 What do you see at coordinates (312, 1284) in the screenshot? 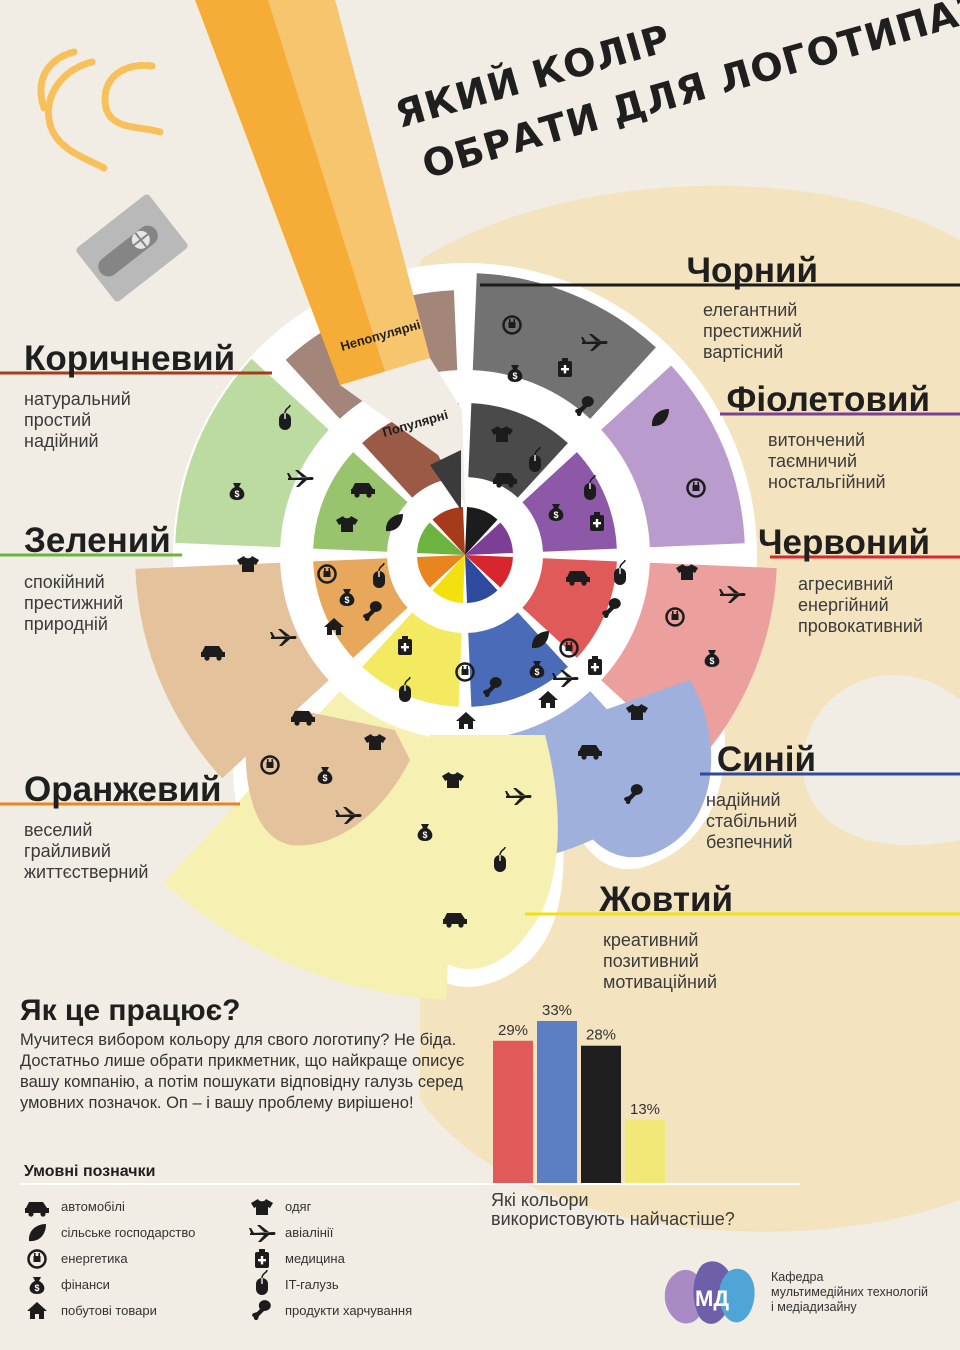
I see `legend-label: IT-галузь` at bounding box center [312, 1284].